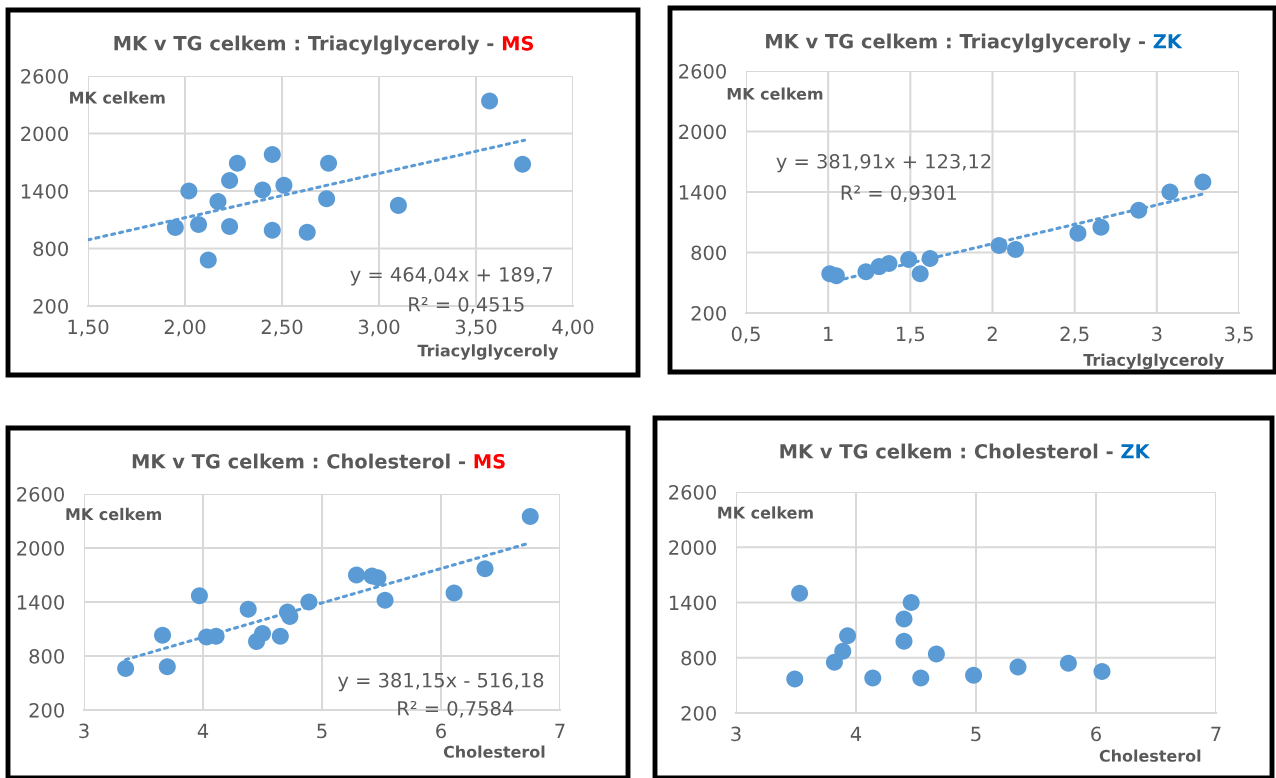 This screenshot has height=778, width=1276. Describe the element at coordinates (828, 333) in the screenshot. I see `x-tick-label: 1` at that location.